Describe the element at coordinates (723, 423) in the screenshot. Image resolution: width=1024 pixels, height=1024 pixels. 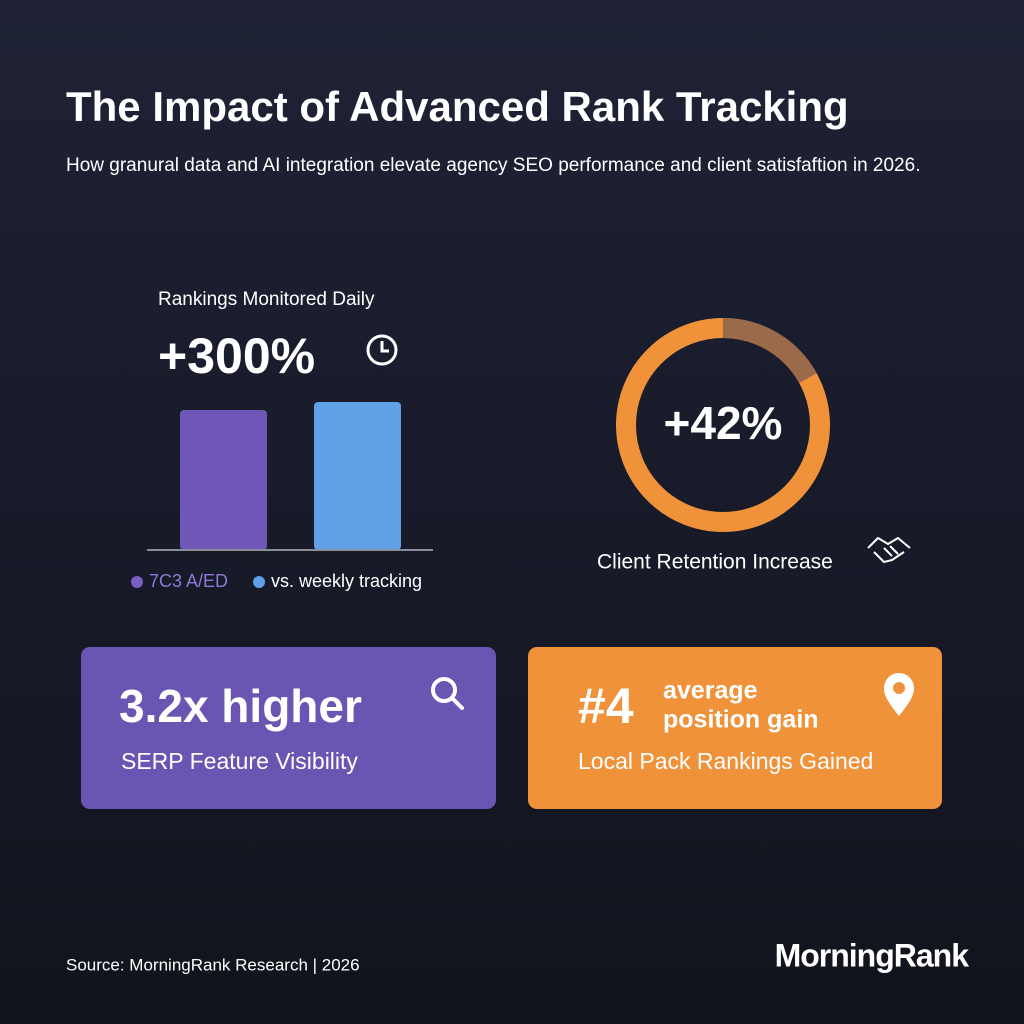
I see `retention-value: +42%` at that location.